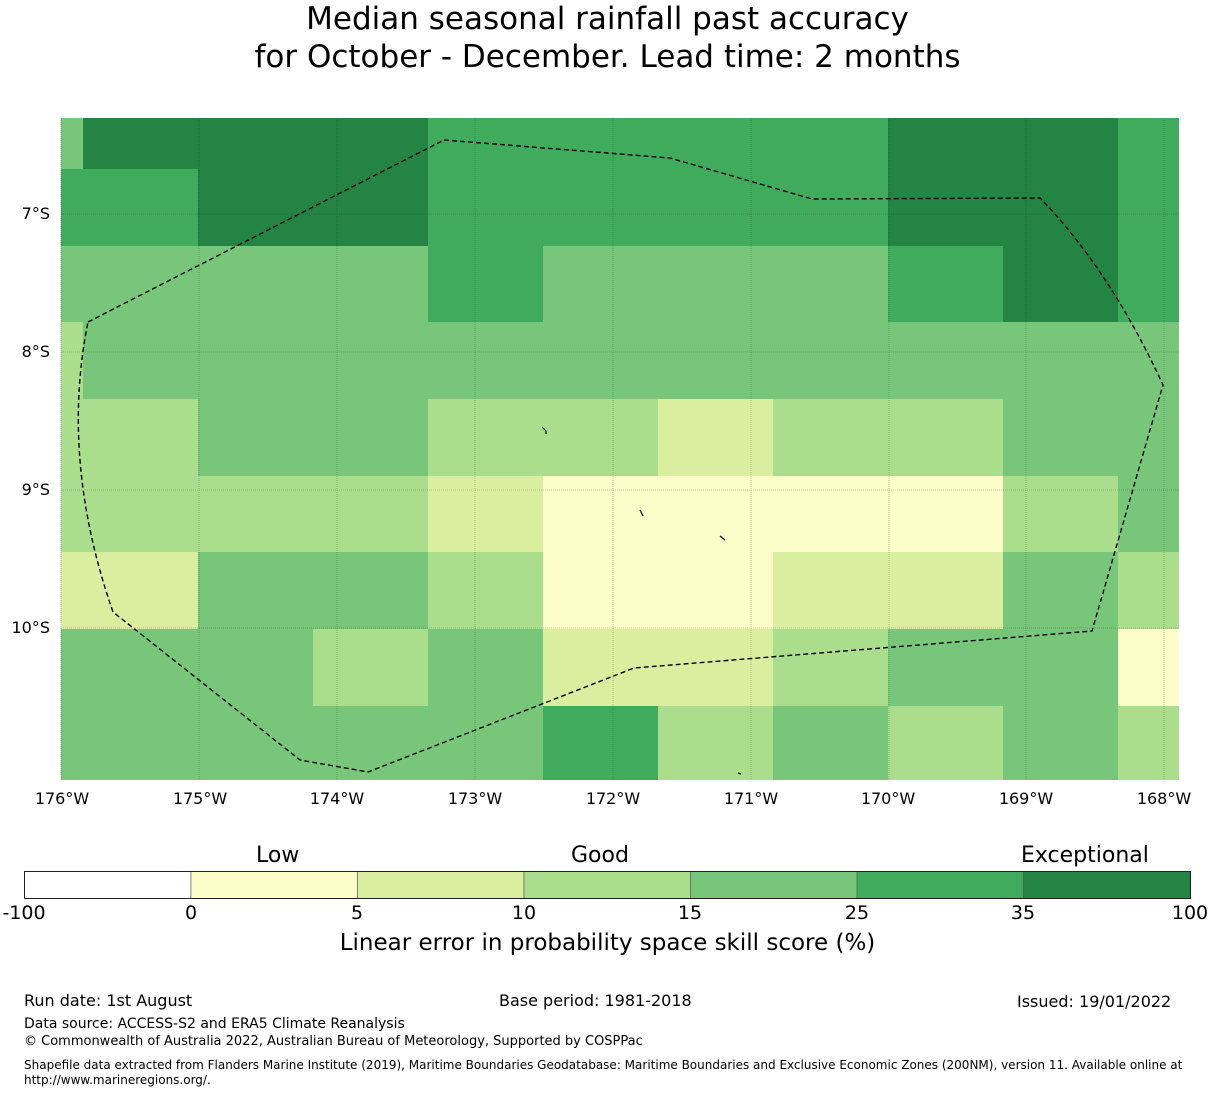 The width and height of the screenshot is (1215, 1095). What do you see at coordinates (475, 798) in the screenshot?
I see `lon-label-173w: 173°W` at bounding box center [475, 798].